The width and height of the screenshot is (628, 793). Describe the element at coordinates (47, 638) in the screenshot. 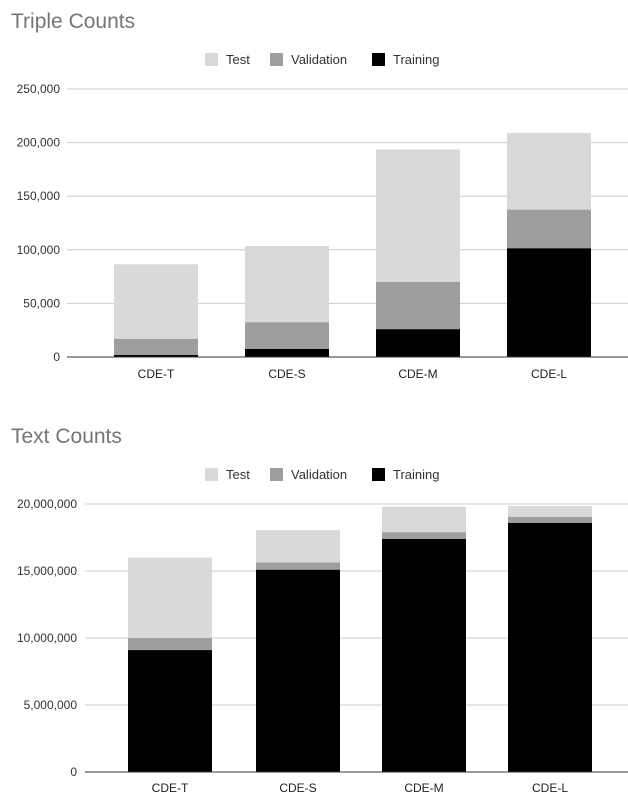

I see `y-tick-label: 10,000,000` at that location.